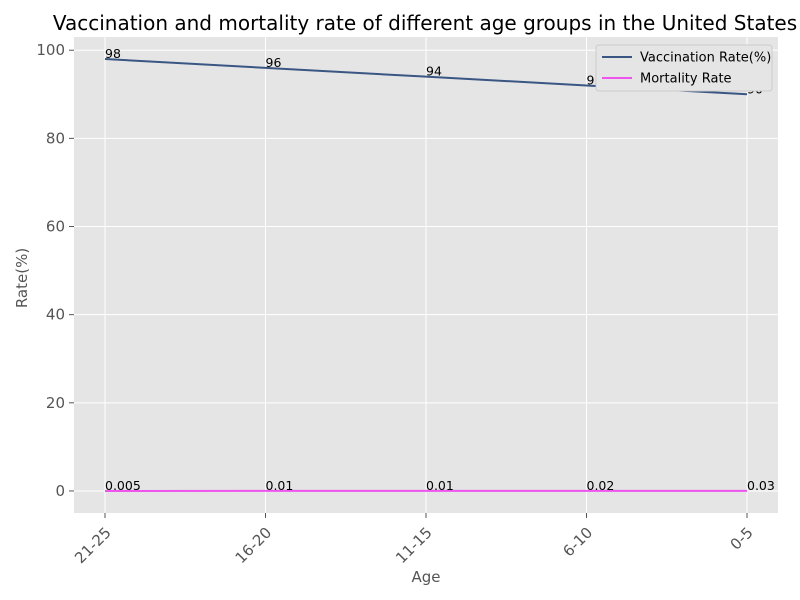  Describe the element at coordinates (22, 278) in the screenshot. I see `y-axis-label: Rate(%)` at that location.